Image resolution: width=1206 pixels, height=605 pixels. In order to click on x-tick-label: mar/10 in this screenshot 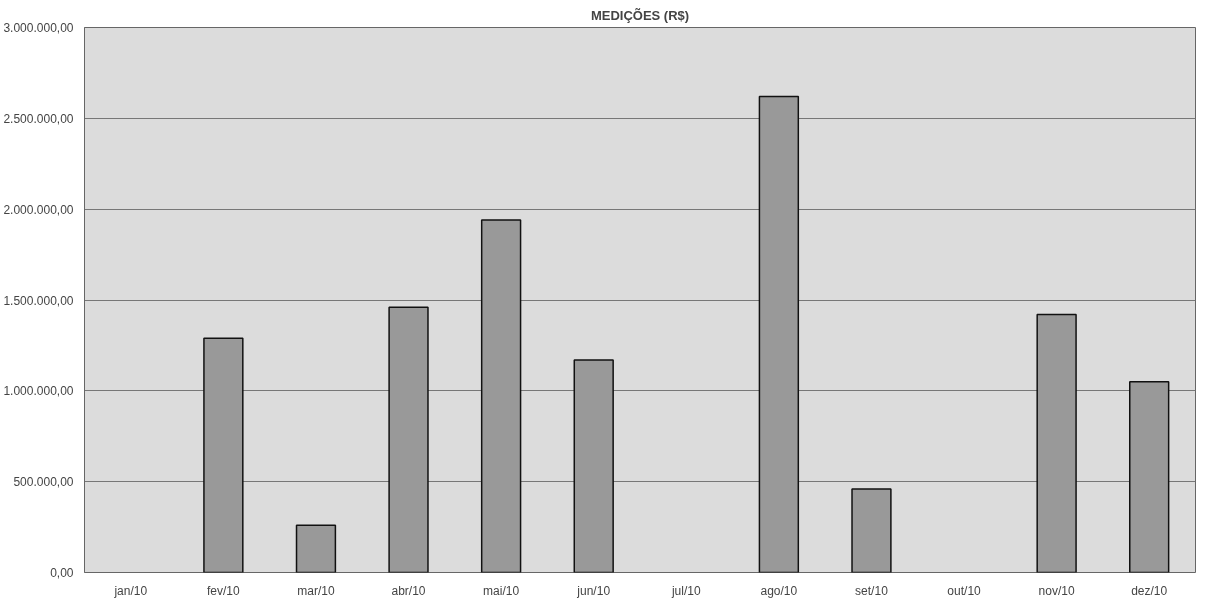, I will do `click(316, 590)`.